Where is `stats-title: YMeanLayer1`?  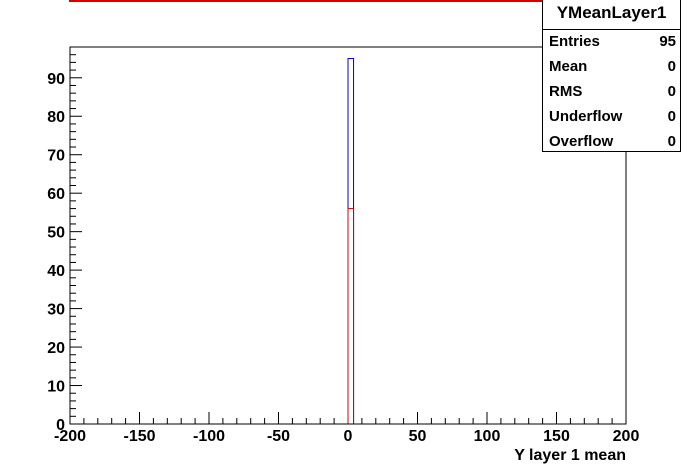
stats-title: YMeanLayer1 is located at coordinates (611, 15).